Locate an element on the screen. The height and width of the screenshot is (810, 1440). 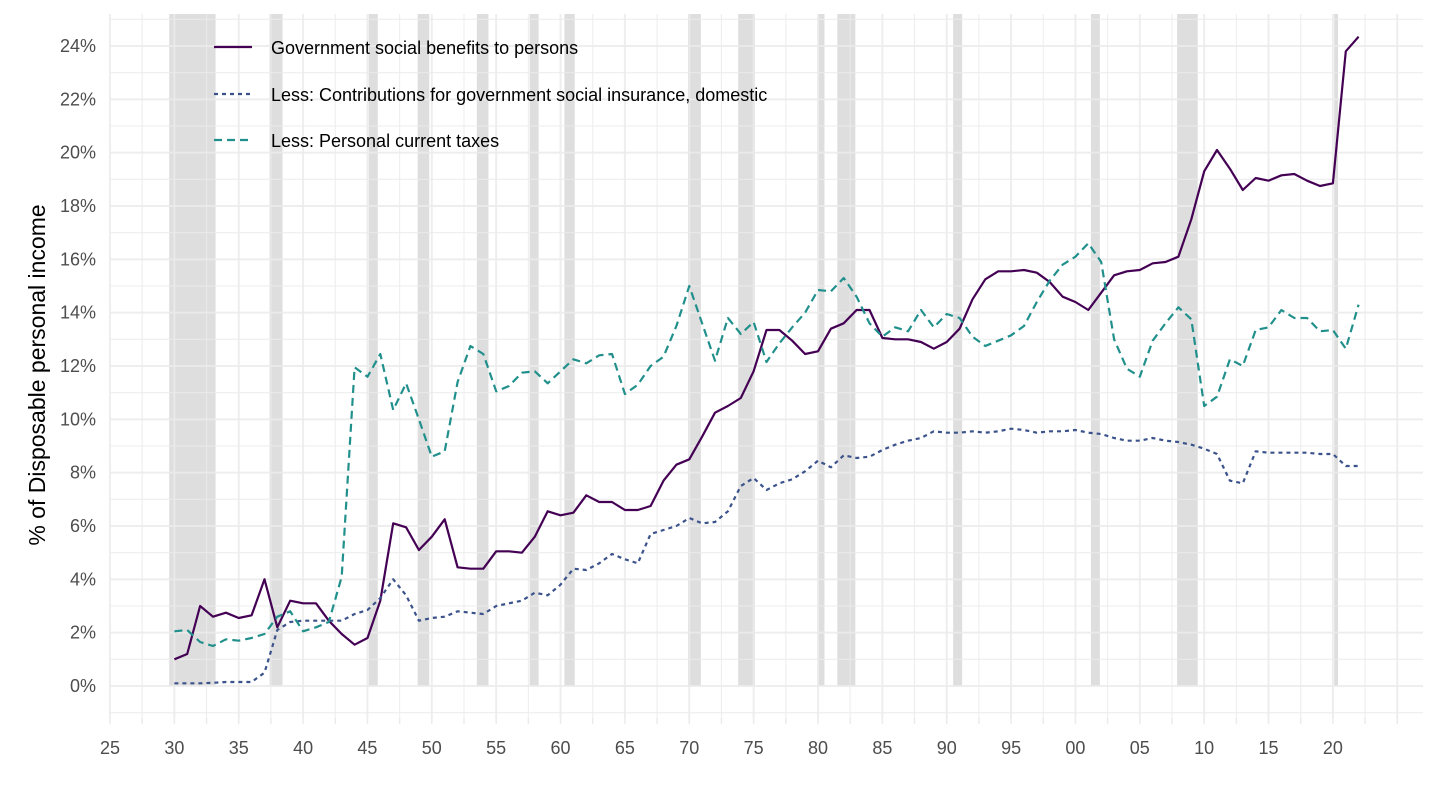
x-tick-label: 15 is located at coordinates (1269, 748).